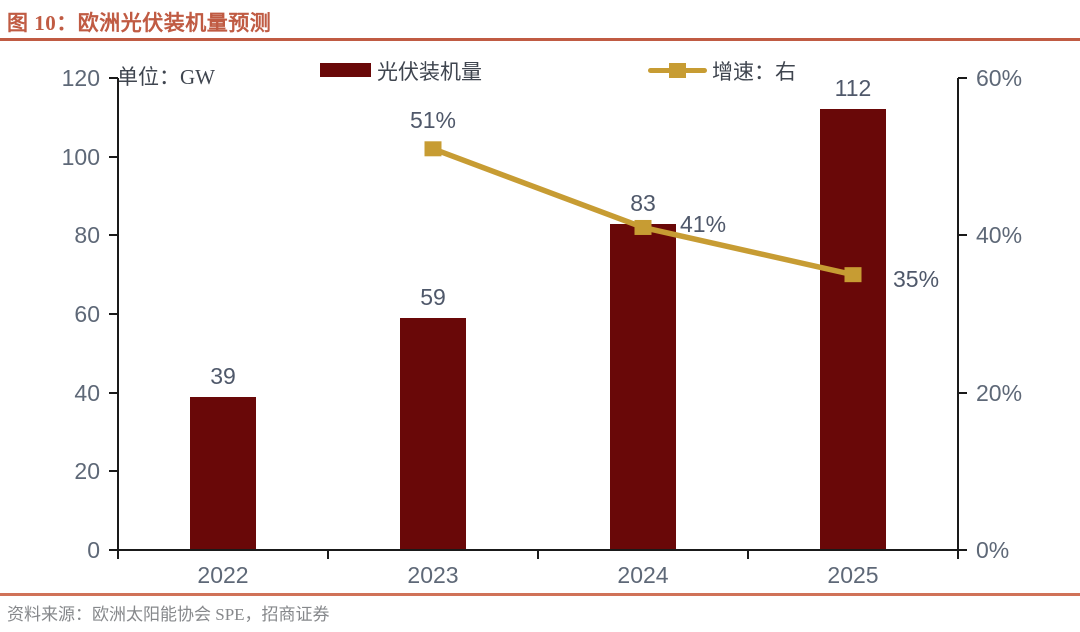 This screenshot has width=1080, height=632. Describe the element at coordinates (433, 575) in the screenshot. I see `x-axis-category-label: 2023` at that location.